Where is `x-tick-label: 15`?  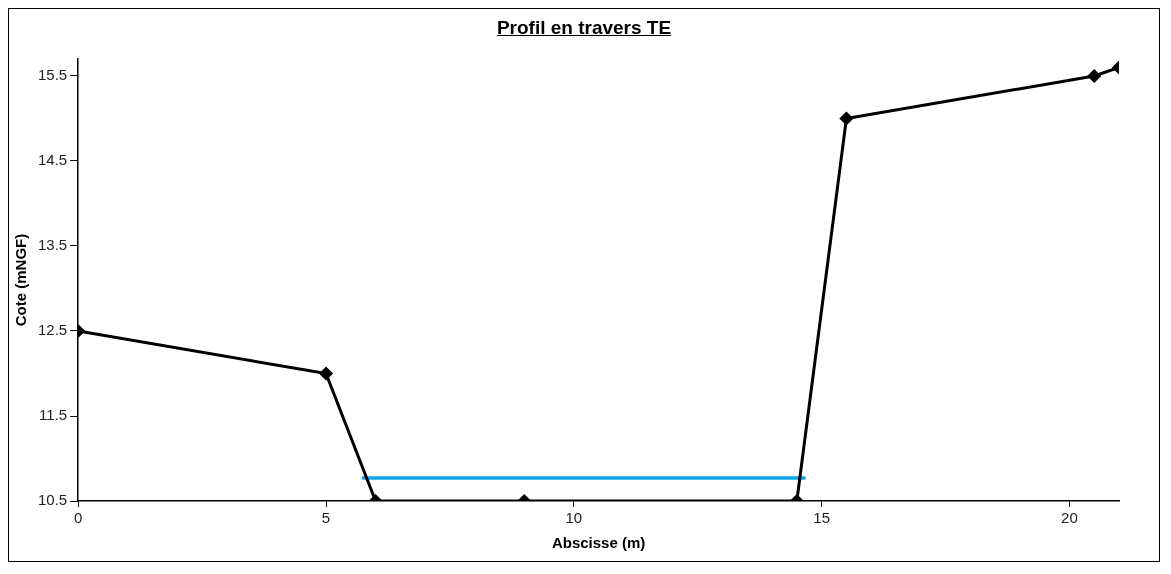 x-tick-label: 15 is located at coordinates (821, 518).